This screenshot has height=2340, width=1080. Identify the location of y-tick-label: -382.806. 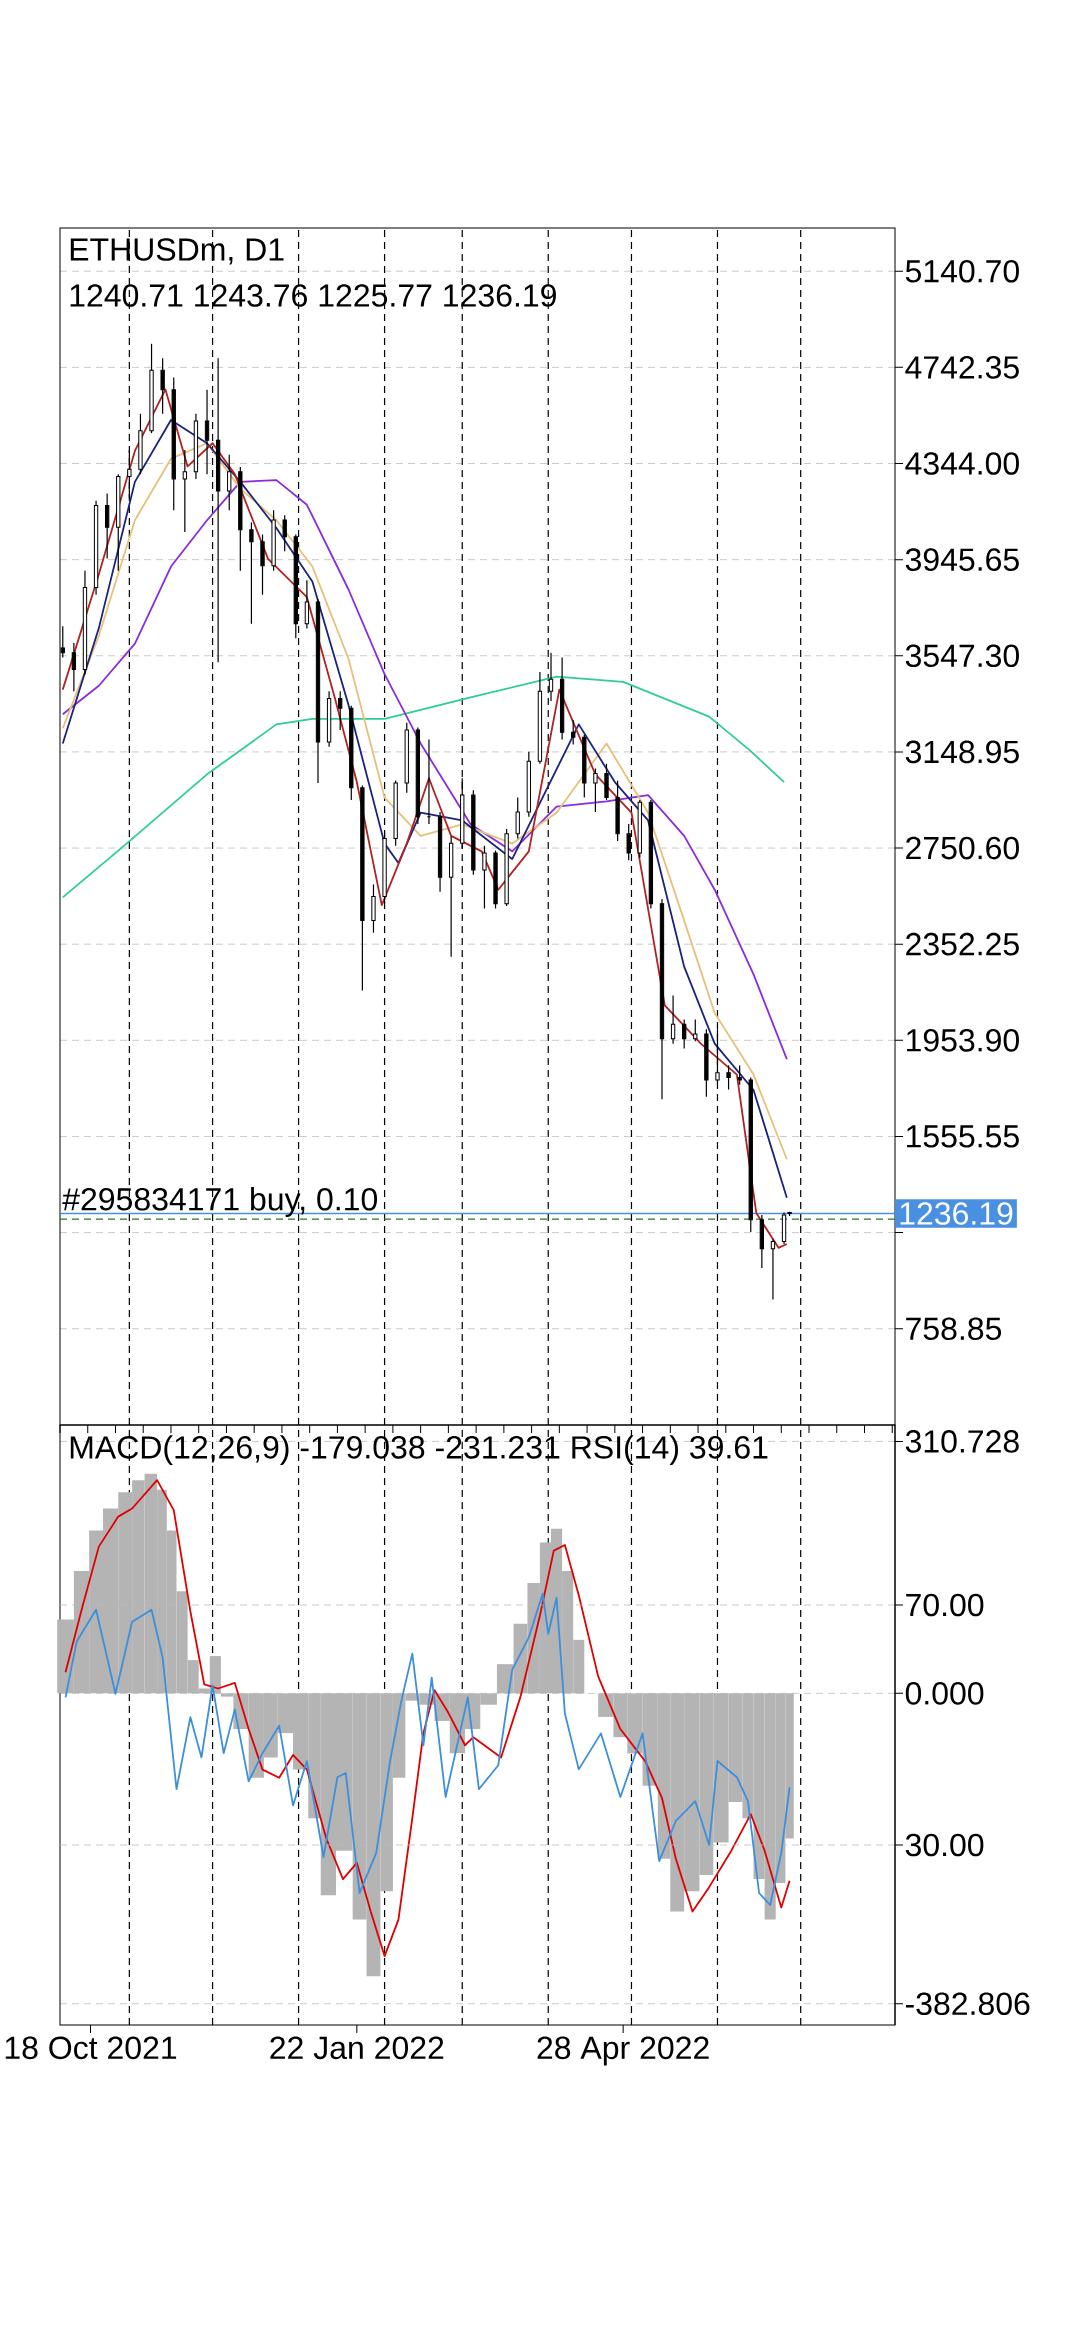
(967, 2004).